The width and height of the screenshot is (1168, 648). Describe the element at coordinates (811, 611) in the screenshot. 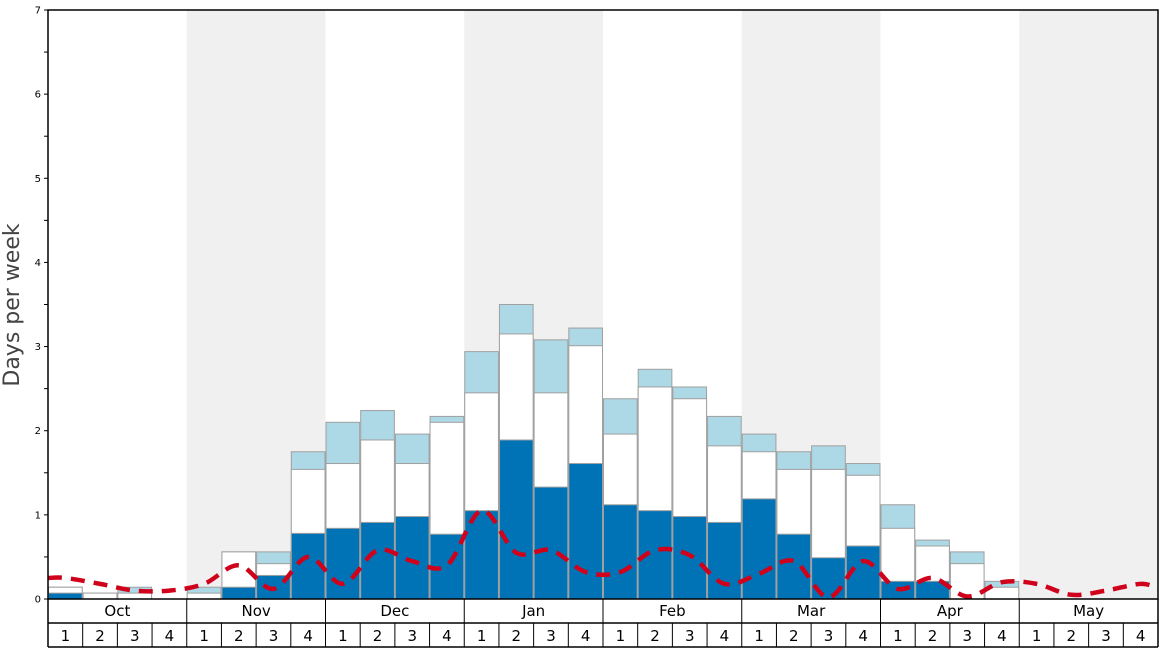

I see `month-label-mar: Mar` at that location.